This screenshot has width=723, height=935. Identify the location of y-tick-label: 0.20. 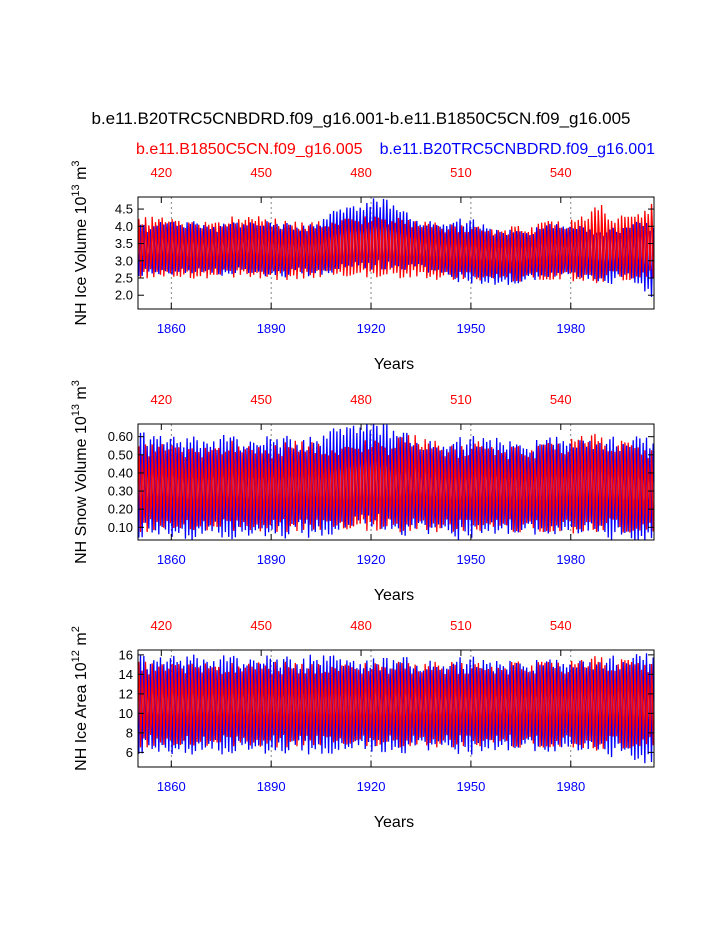
(120, 509).